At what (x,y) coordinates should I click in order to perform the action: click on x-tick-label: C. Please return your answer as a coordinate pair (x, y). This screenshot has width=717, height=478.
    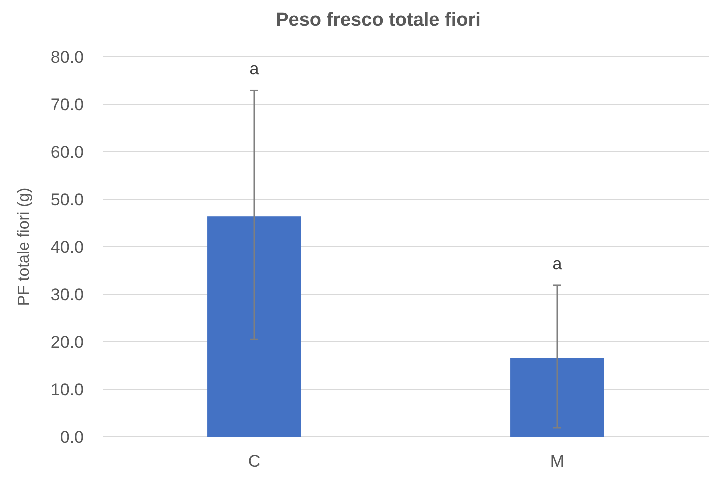
    Looking at the image, I should click on (254, 461).